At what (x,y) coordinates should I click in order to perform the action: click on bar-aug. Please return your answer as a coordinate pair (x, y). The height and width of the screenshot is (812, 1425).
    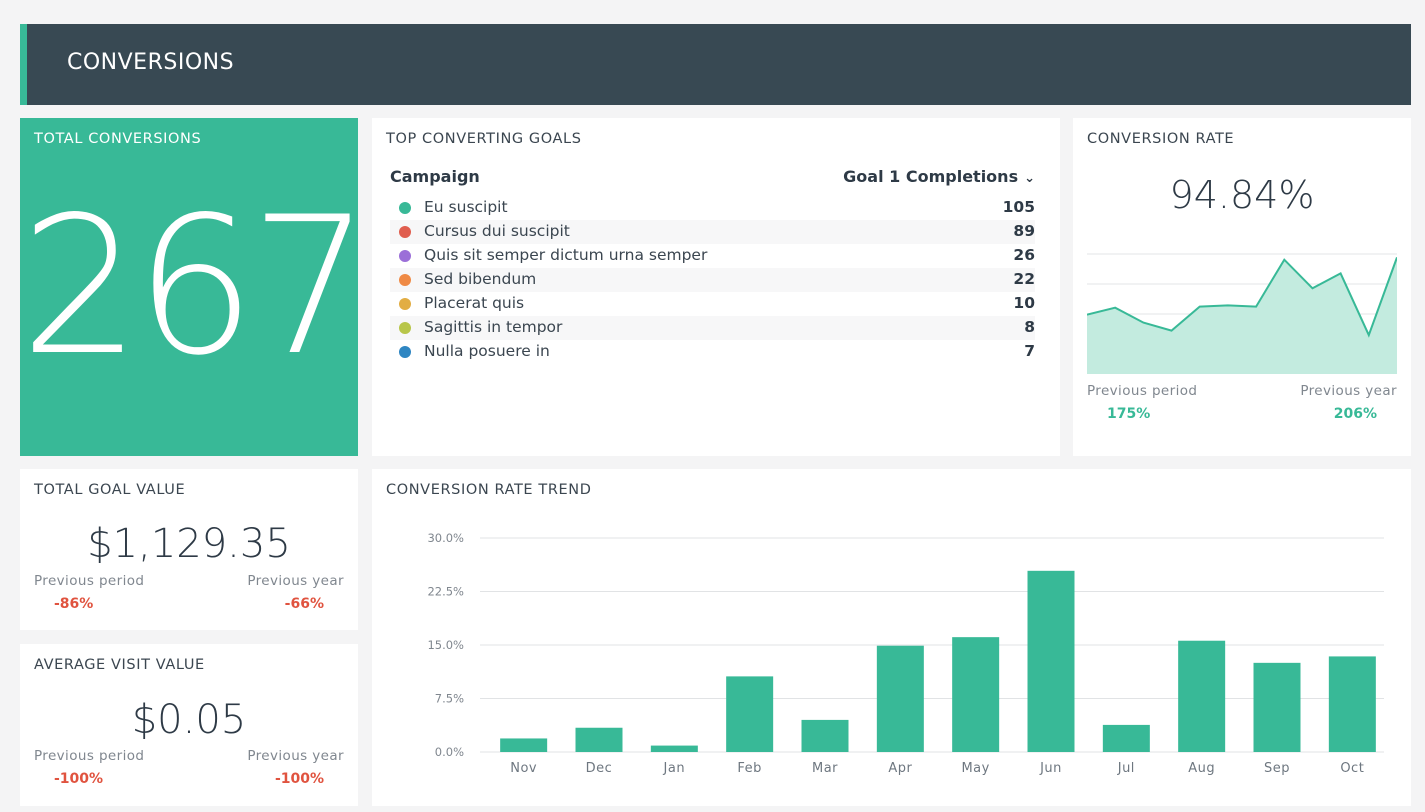
    Looking at the image, I should click on (1202, 696).